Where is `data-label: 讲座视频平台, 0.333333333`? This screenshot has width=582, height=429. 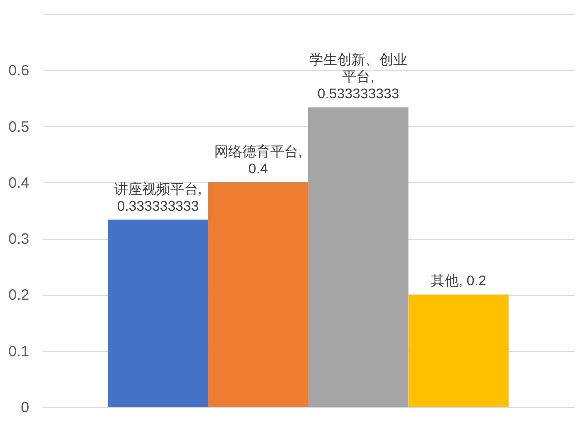
data-label: 讲座视频平台, 0.333333333 is located at coordinates (158, 197).